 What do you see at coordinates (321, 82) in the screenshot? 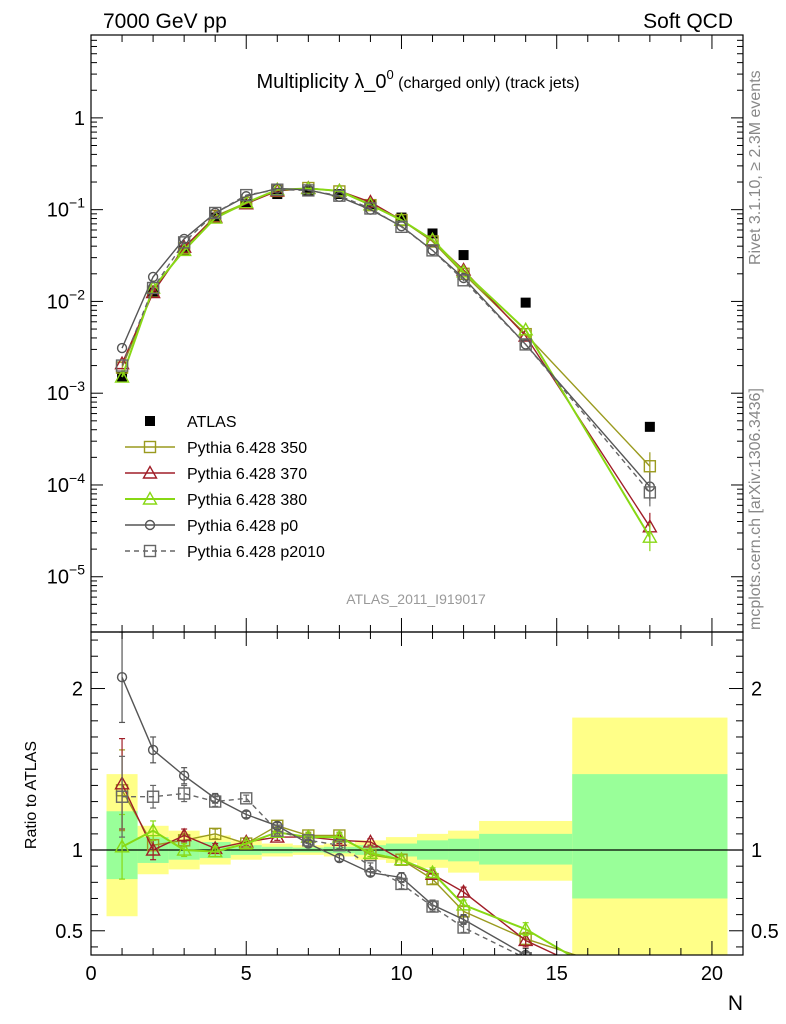
I see `chart-title-main: Multiplicity λ_0` at bounding box center [321, 82].